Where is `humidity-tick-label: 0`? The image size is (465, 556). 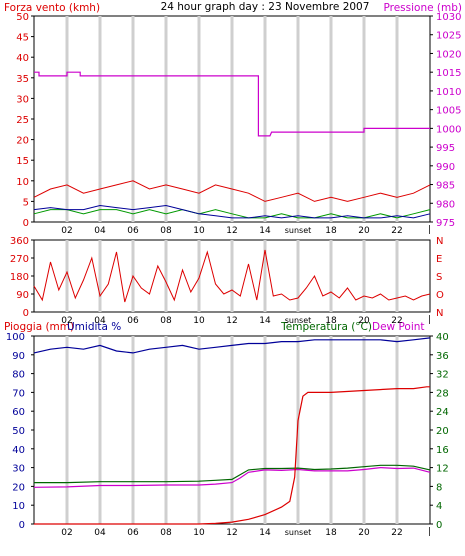
humidity-tick-label: 0 is located at coordinates (22, 525).